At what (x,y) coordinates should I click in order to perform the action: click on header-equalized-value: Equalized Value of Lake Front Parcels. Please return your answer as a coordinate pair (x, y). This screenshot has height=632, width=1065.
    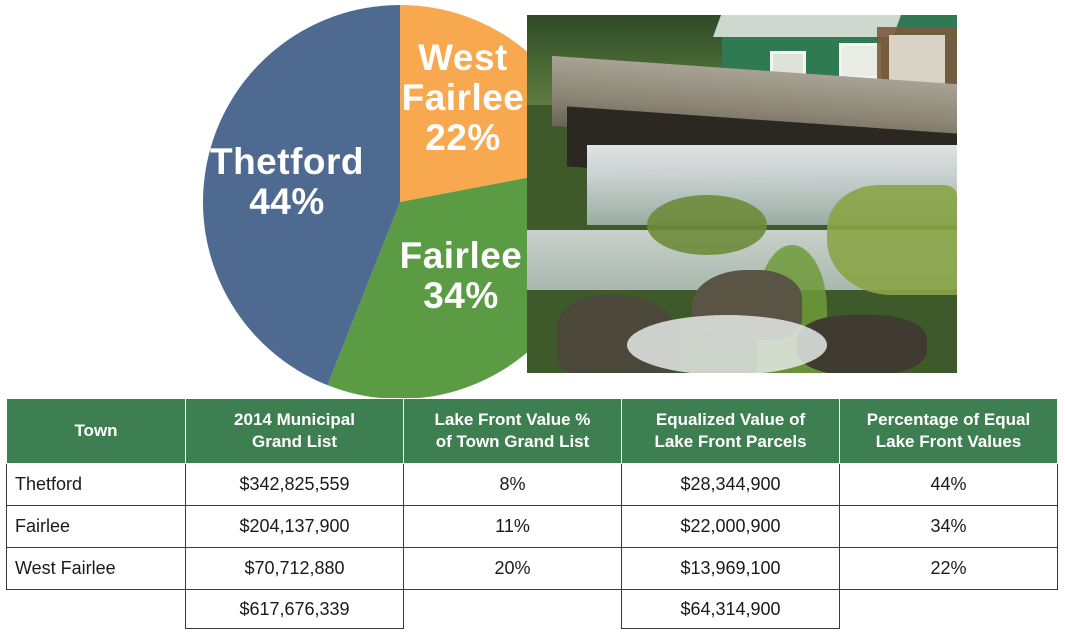
    Looking at the image, I should click on (730, 431).